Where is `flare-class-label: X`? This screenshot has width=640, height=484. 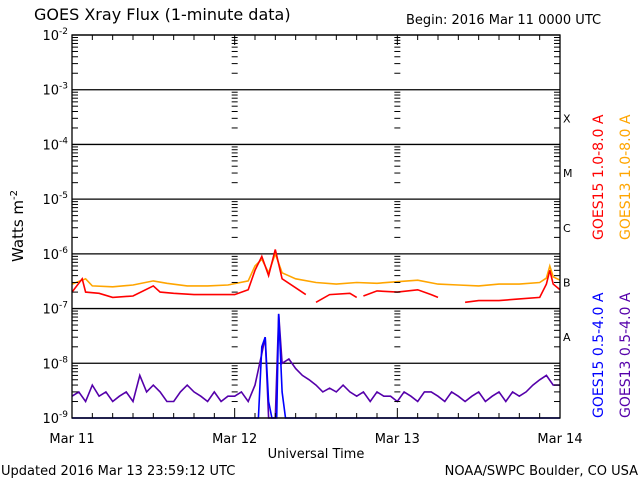 flare-class-label: X is located at coordinates (567, 118).